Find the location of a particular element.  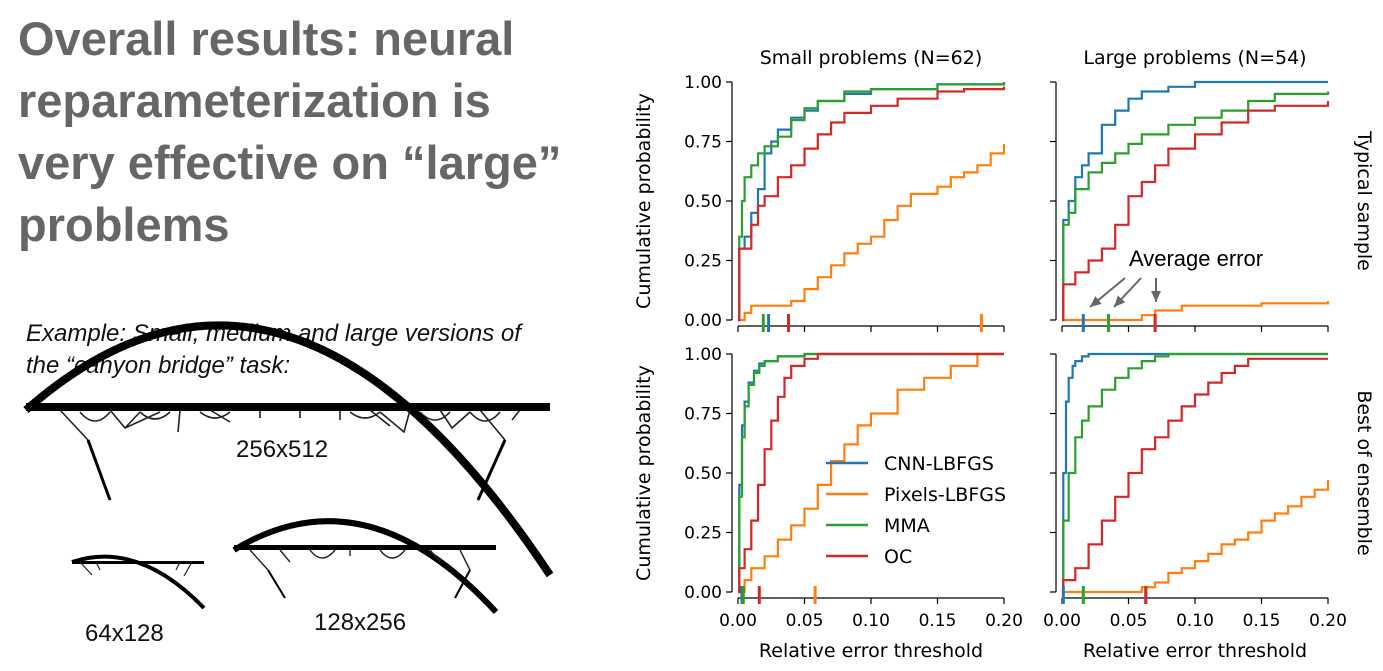

panel-1-2-series-mma is located at coordinates (1196, 206).